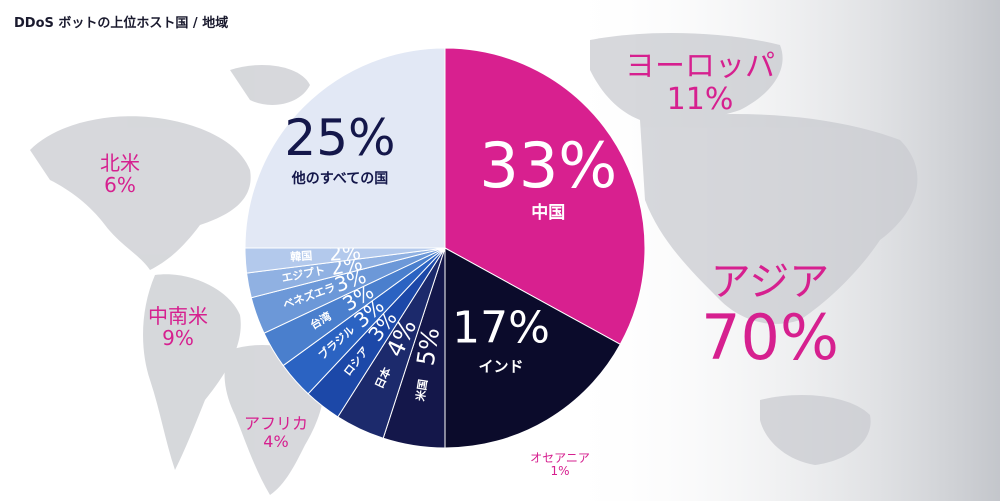  I want to click on north-america-shape, so click(140, 193).